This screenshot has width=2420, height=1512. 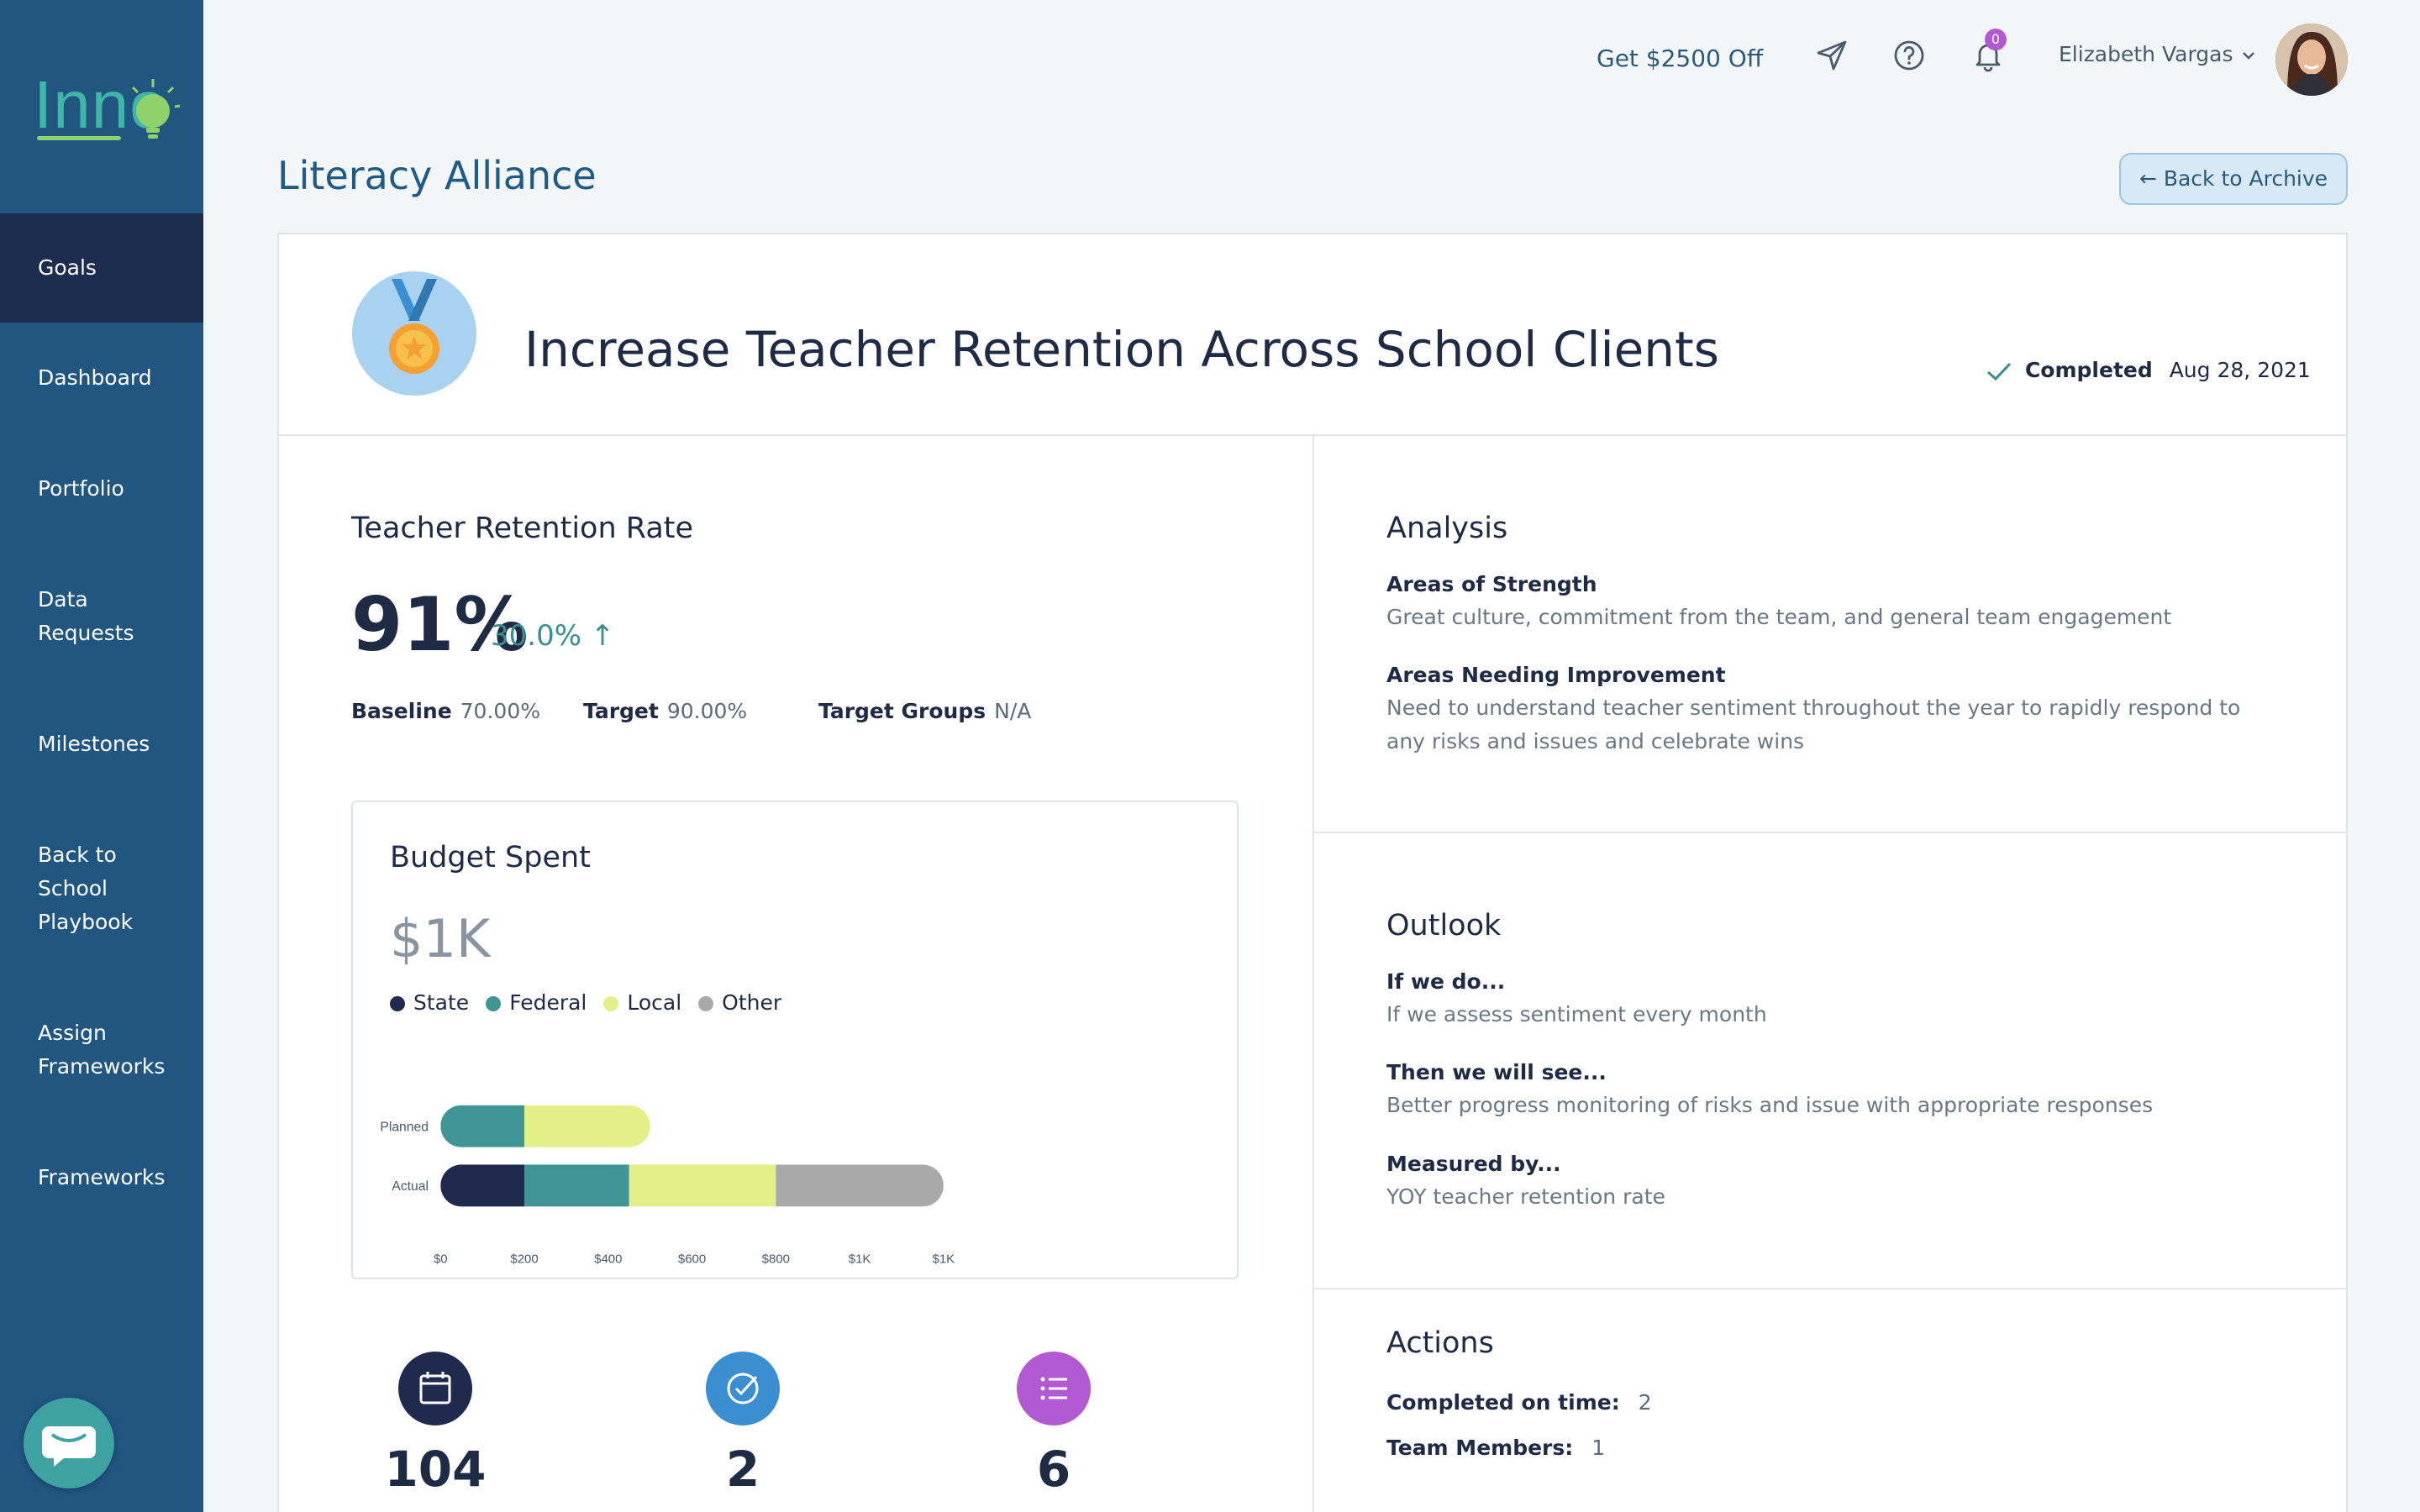 What do you see at coordinates (608, 1259) in the screenshot?
I see `x-tick-label: $400` at bounding box center [608, 1259].